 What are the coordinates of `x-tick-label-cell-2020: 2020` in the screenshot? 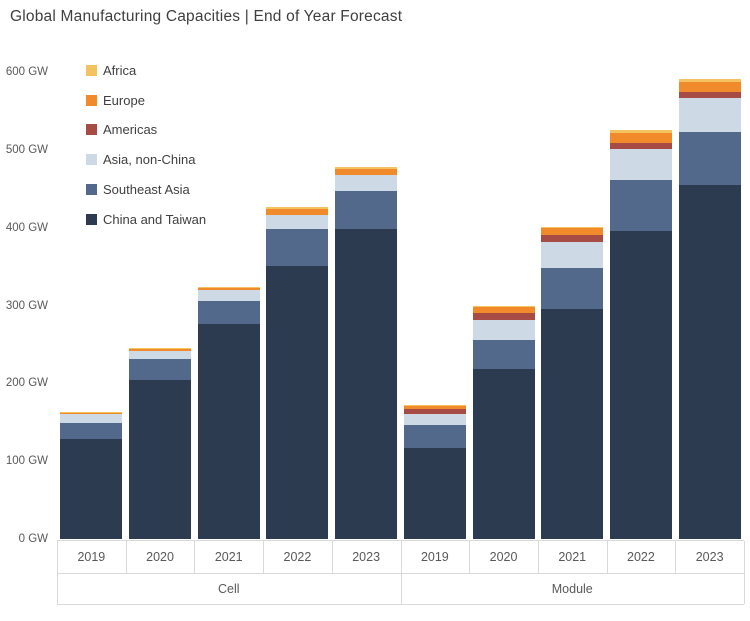 It's located at (160, 557).